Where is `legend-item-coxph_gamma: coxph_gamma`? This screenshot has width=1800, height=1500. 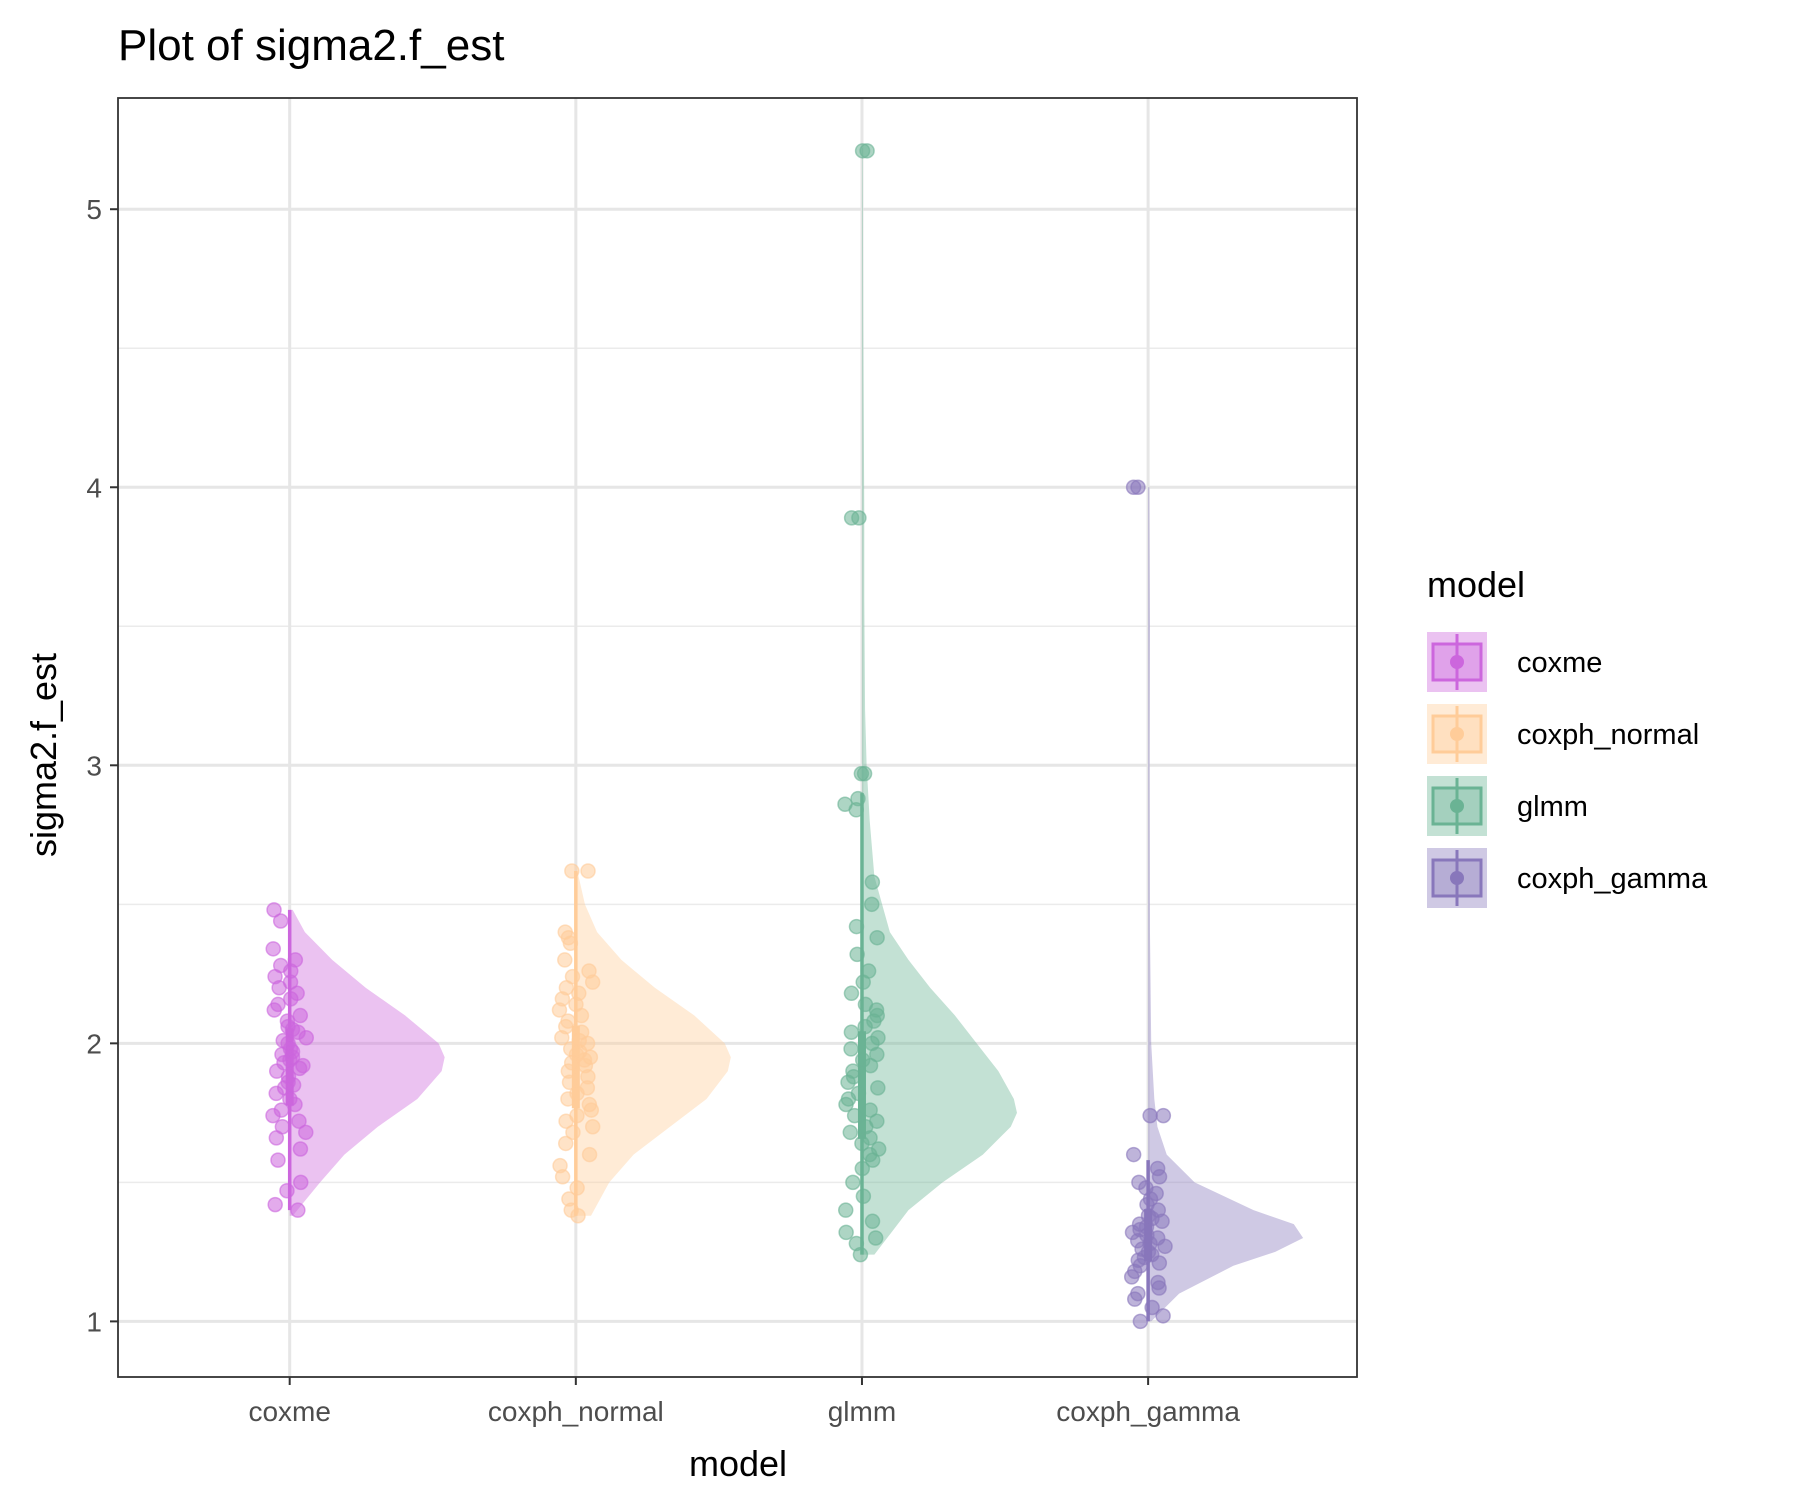
legend-item-coxph_gamma: coxph_gamma is located at coordinates (1567, 878).